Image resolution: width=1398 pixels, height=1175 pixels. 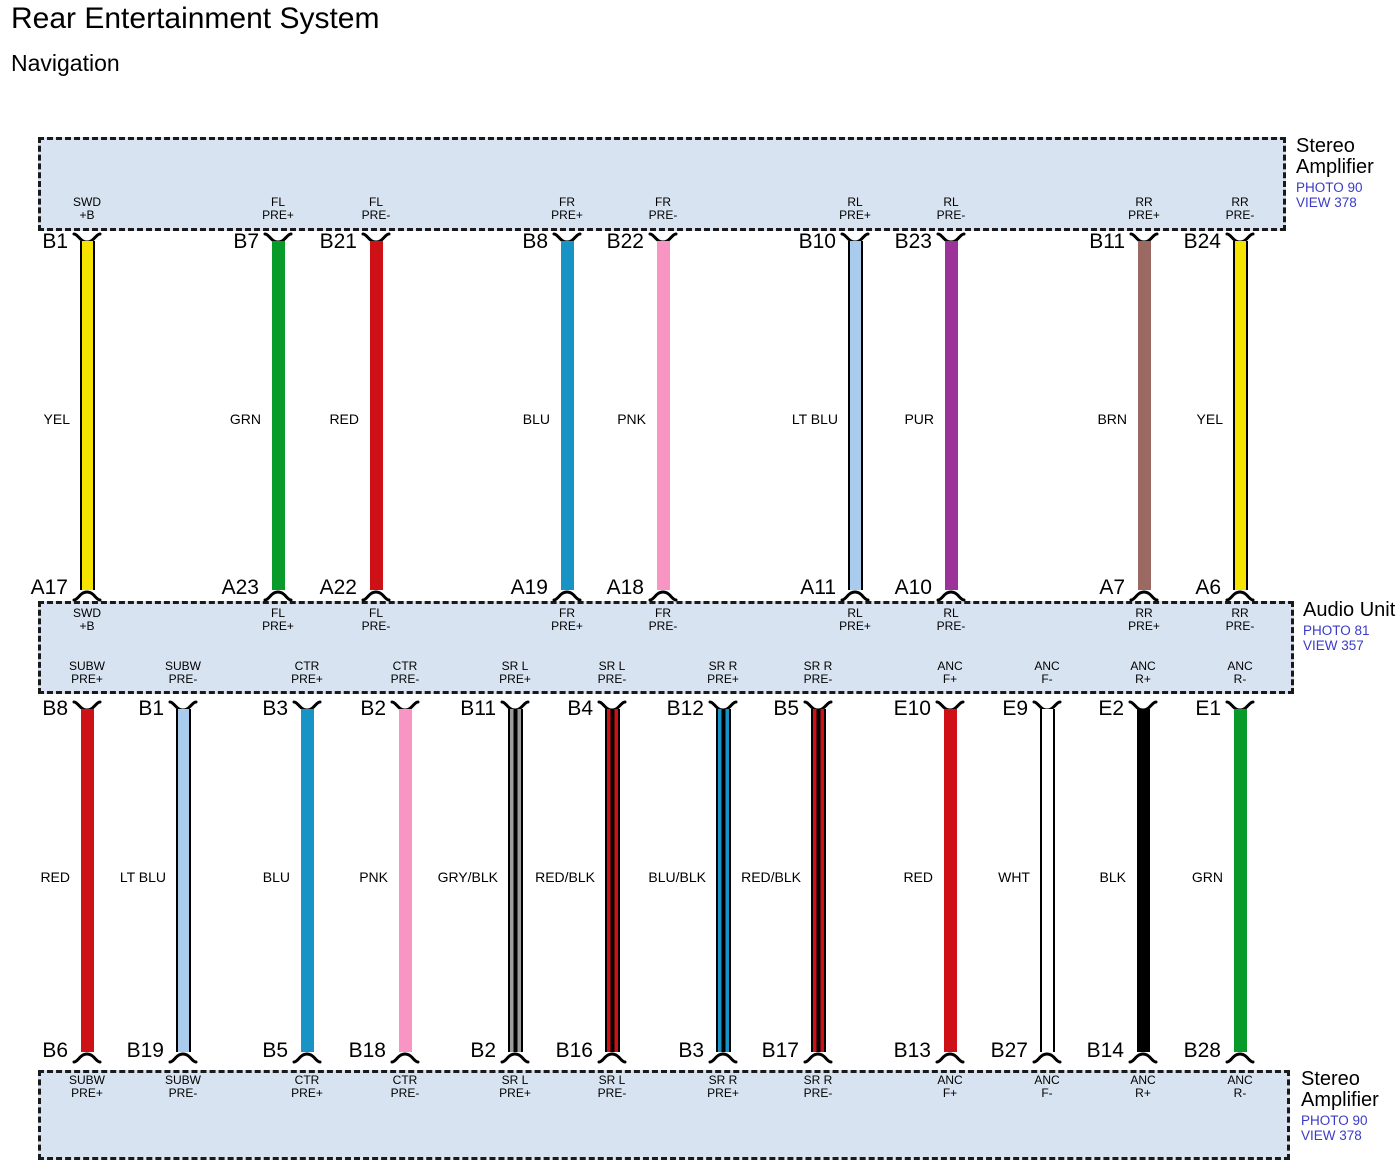 I want to click on box-pin-label: FR PRE-, so click(x=663, y=208).